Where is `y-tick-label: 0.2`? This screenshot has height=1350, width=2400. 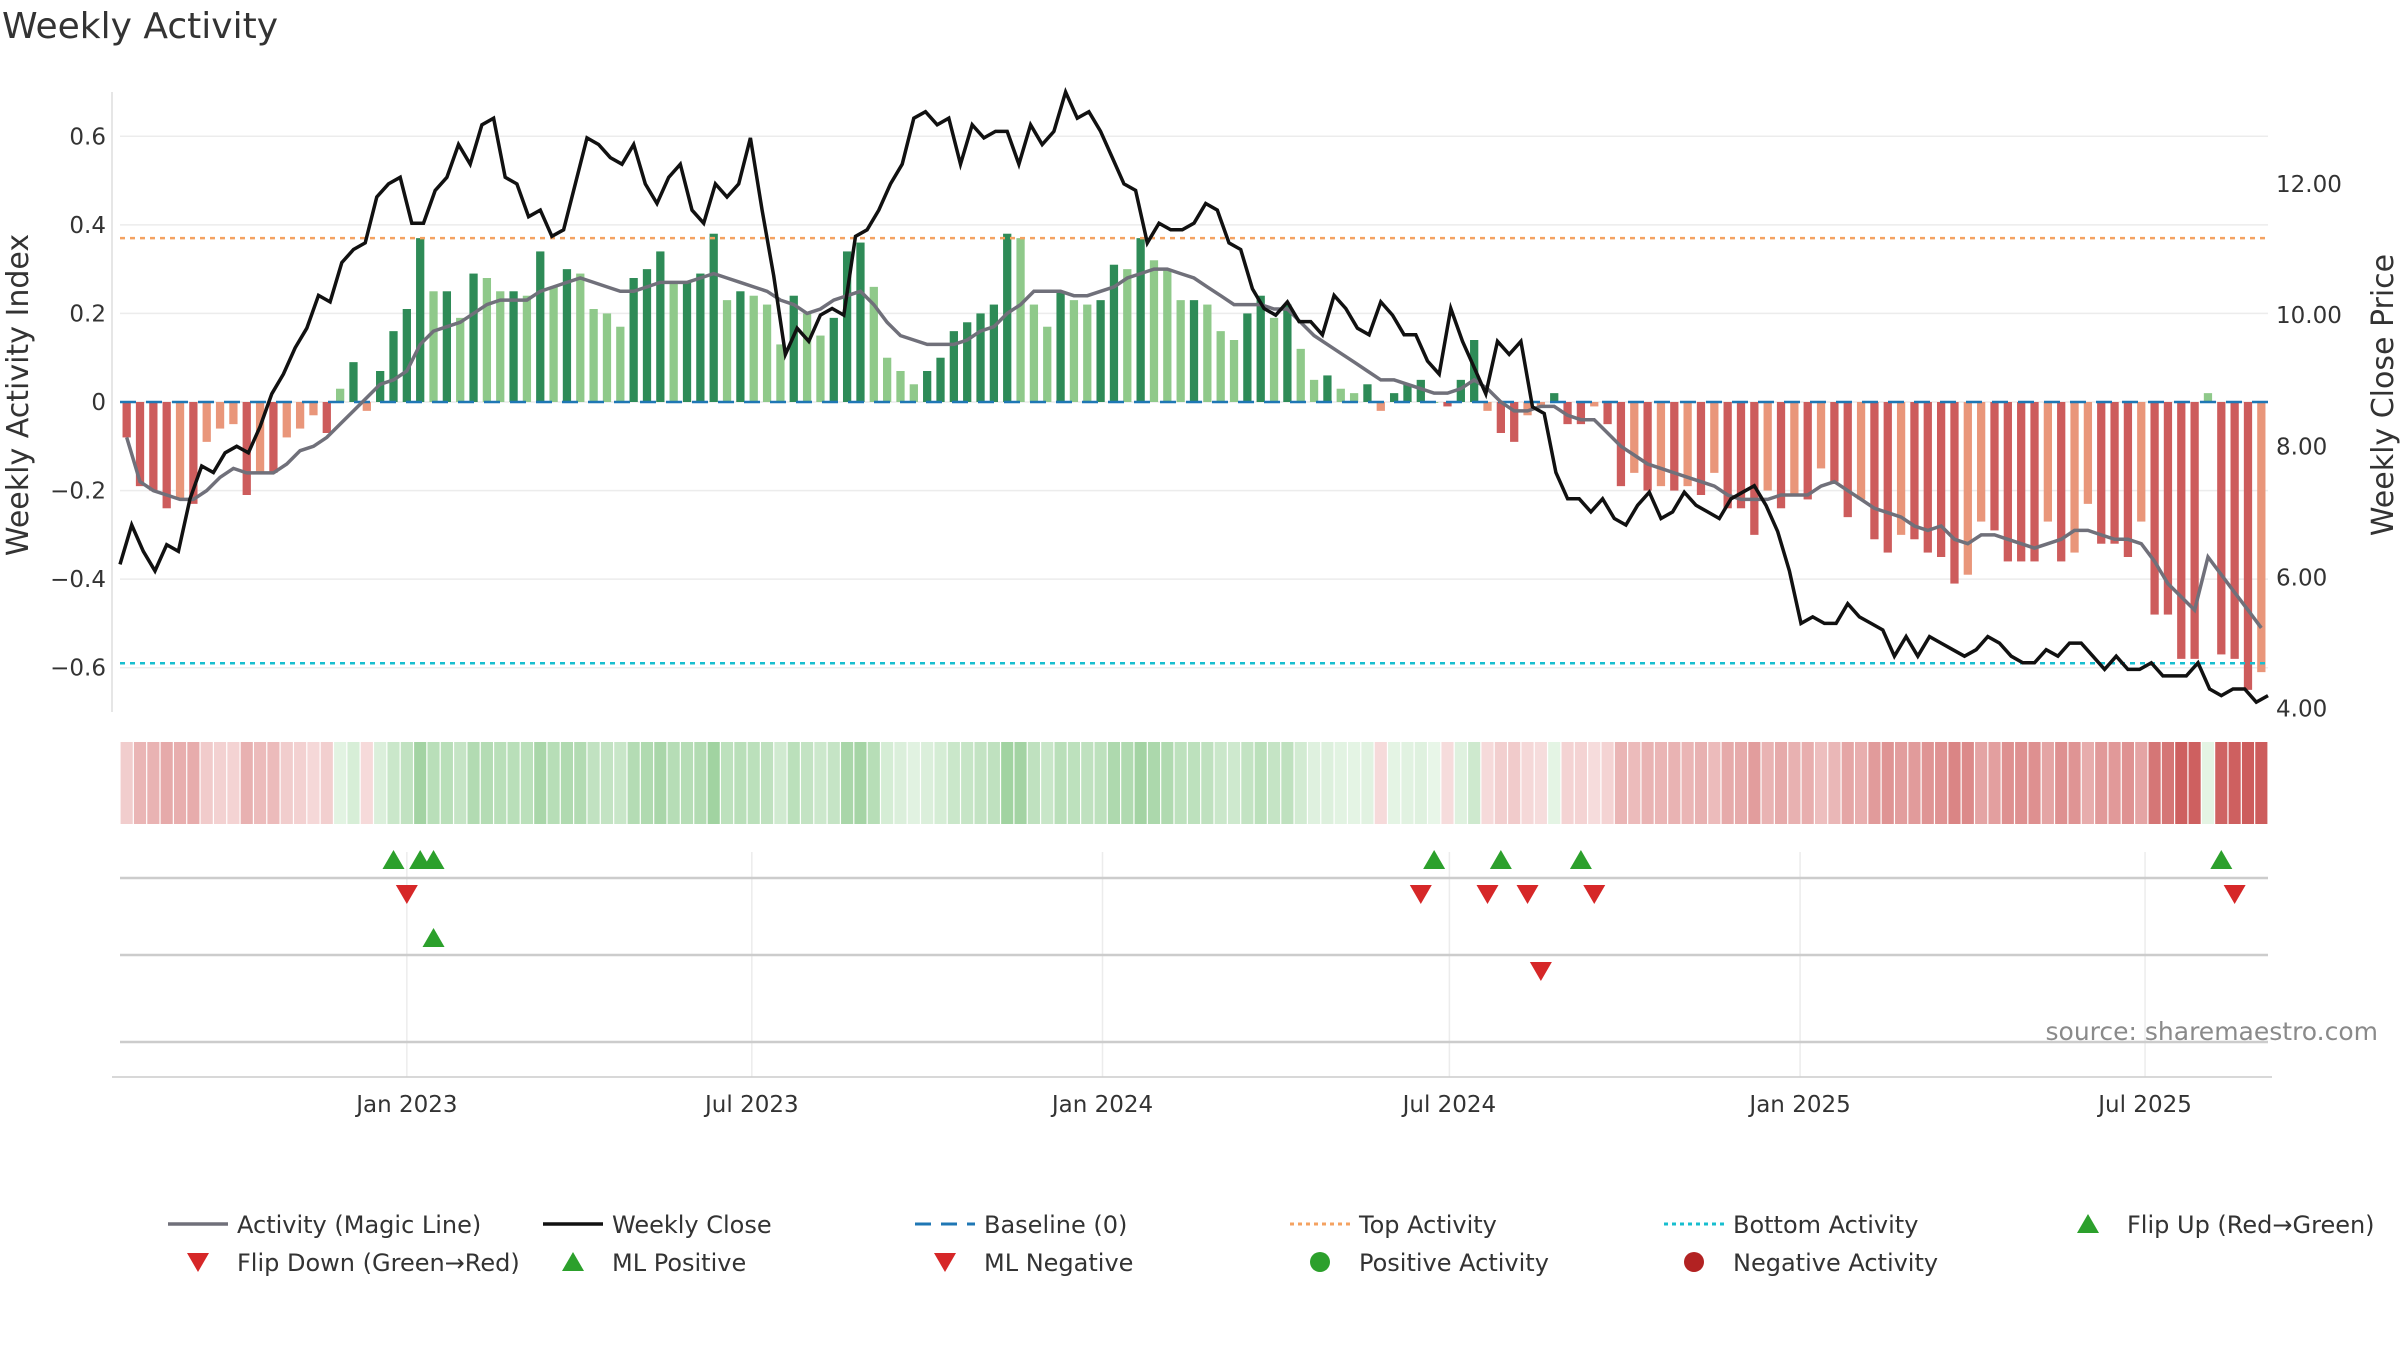
y-tick-label: 0.2 is located at coordinates (87, 314).